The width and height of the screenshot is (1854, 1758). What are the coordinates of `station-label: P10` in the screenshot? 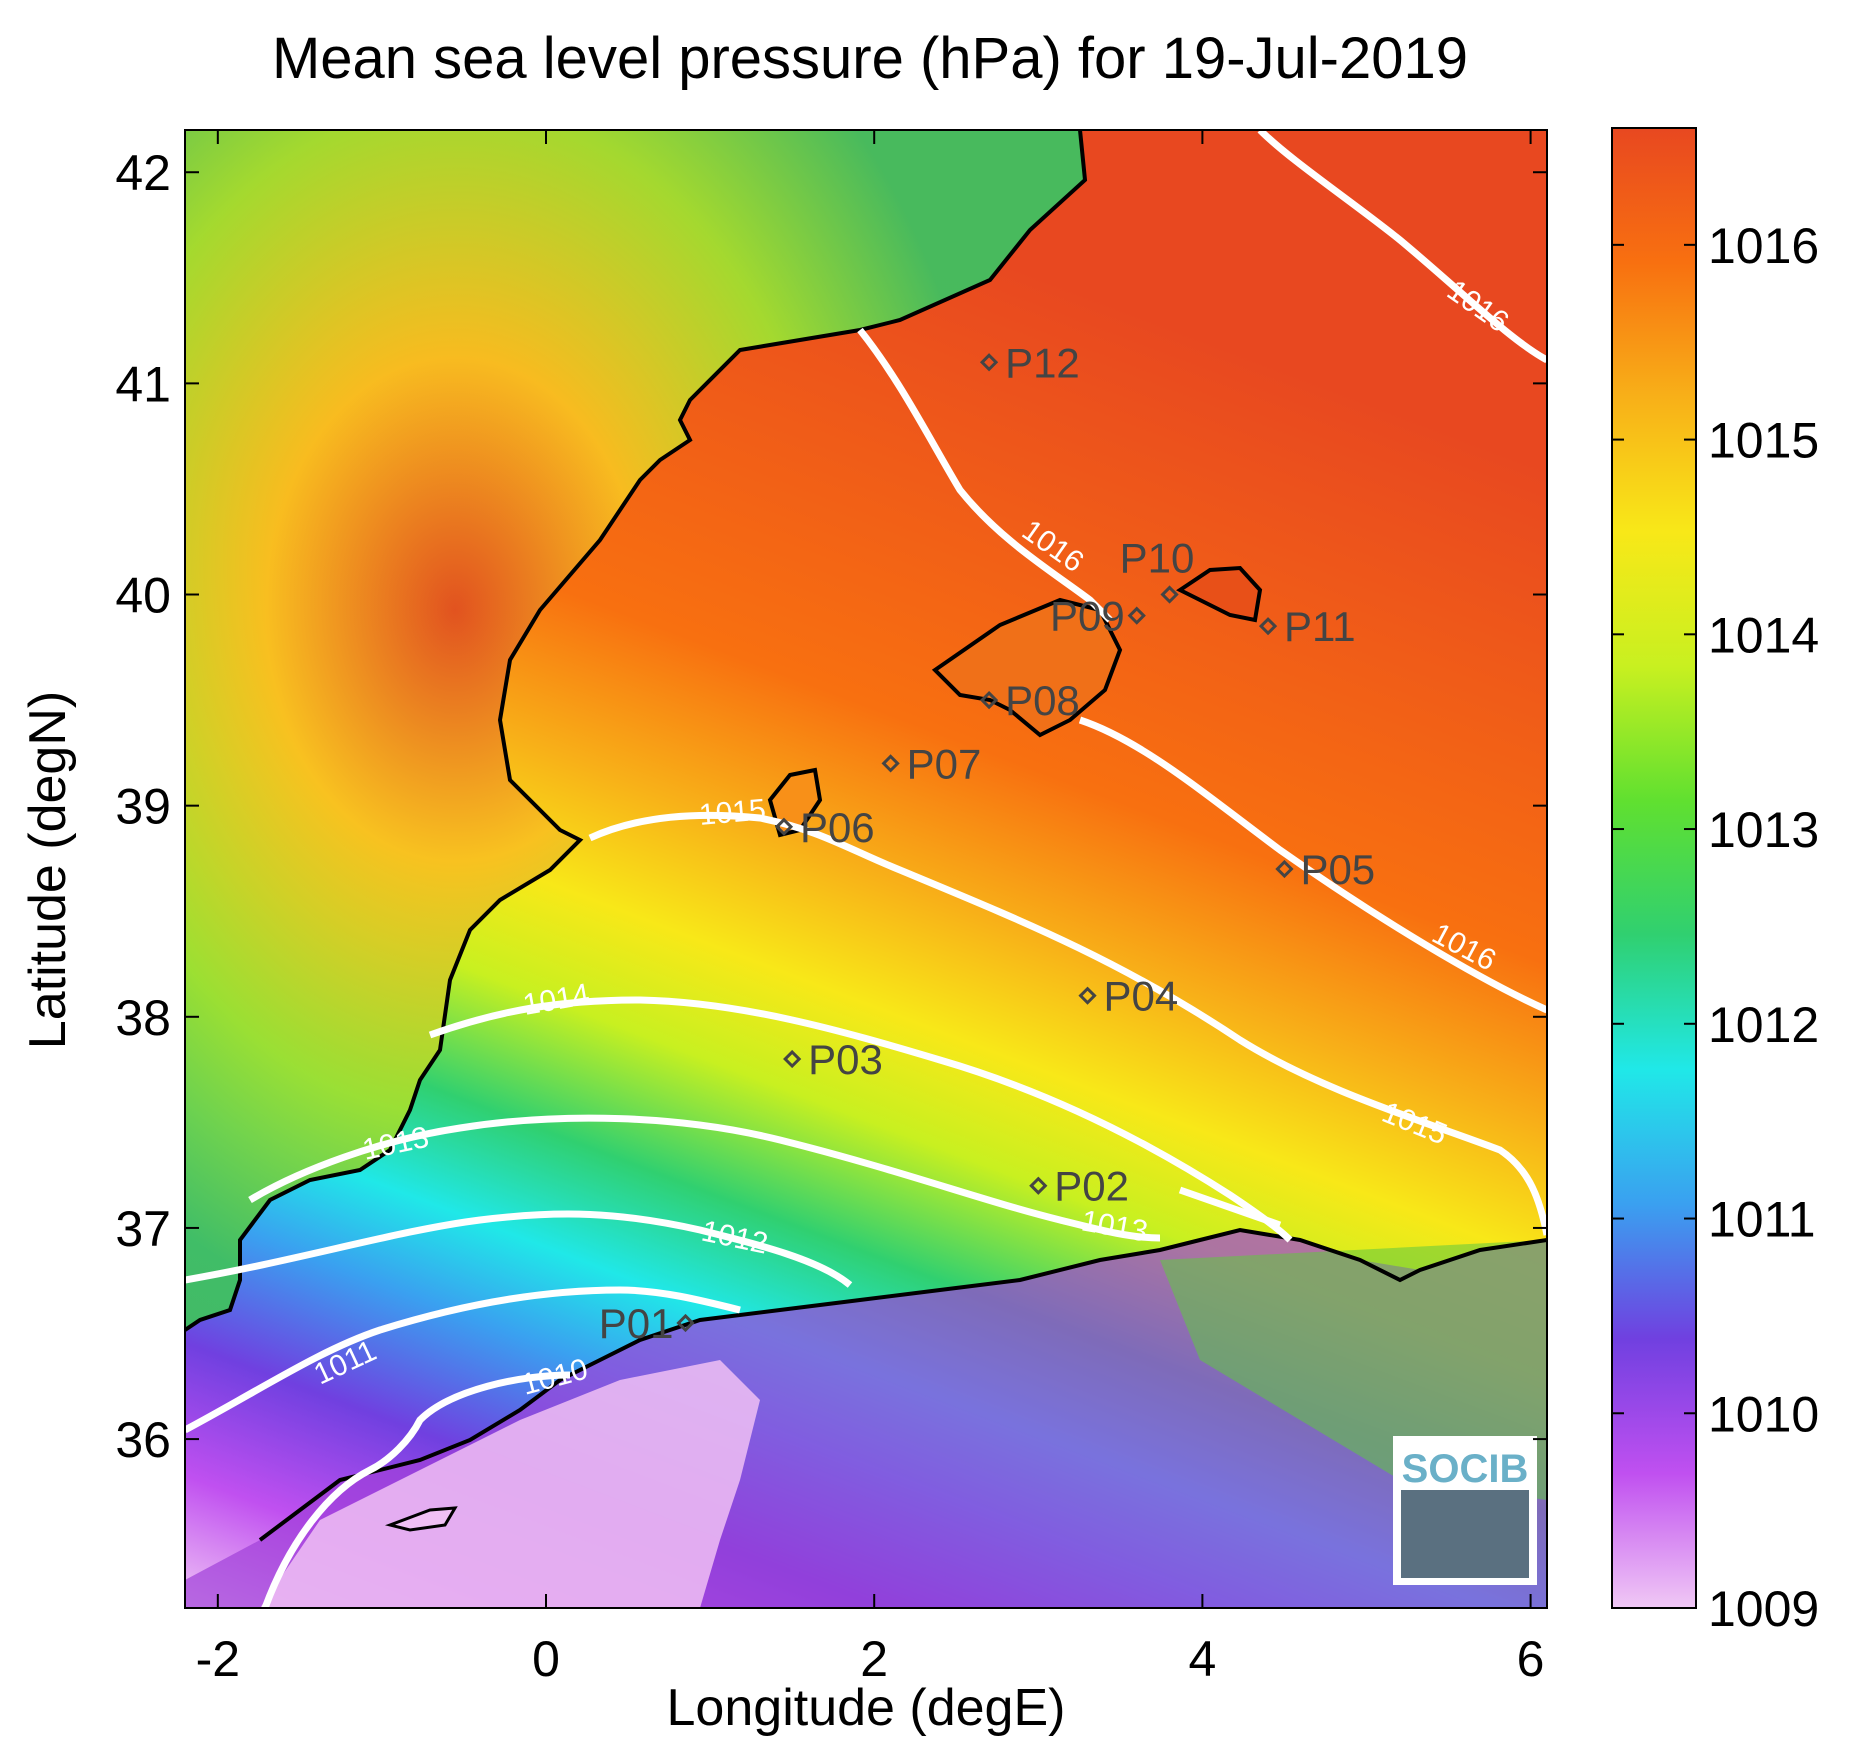 It's located at (1157, 558).